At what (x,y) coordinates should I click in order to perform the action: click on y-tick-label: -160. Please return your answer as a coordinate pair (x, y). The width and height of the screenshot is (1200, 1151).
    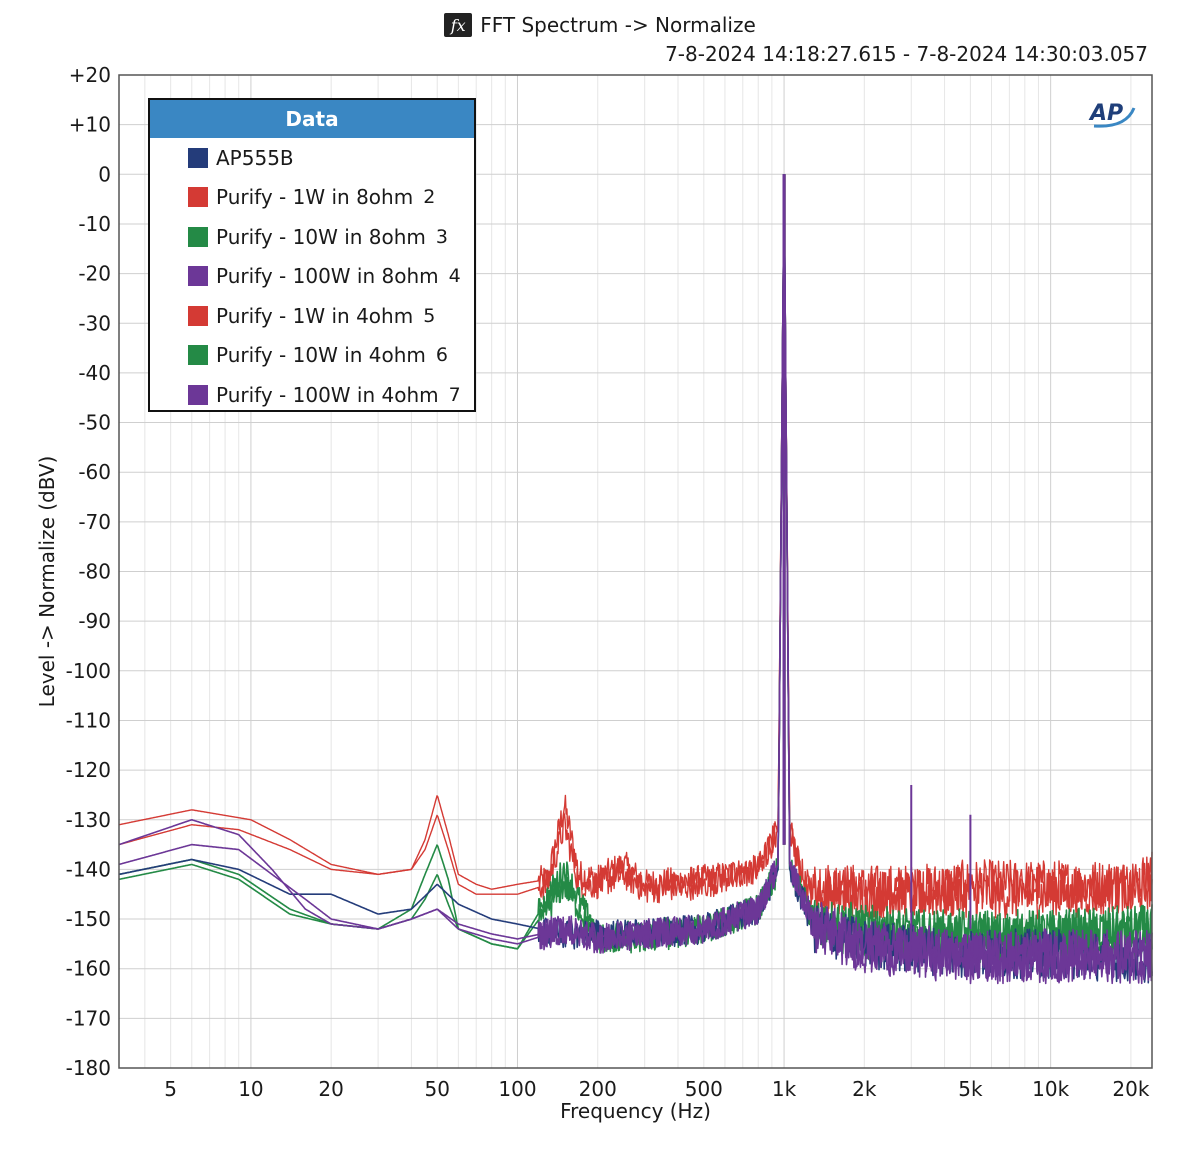
    Looking at the image, I should click on (88, 969).